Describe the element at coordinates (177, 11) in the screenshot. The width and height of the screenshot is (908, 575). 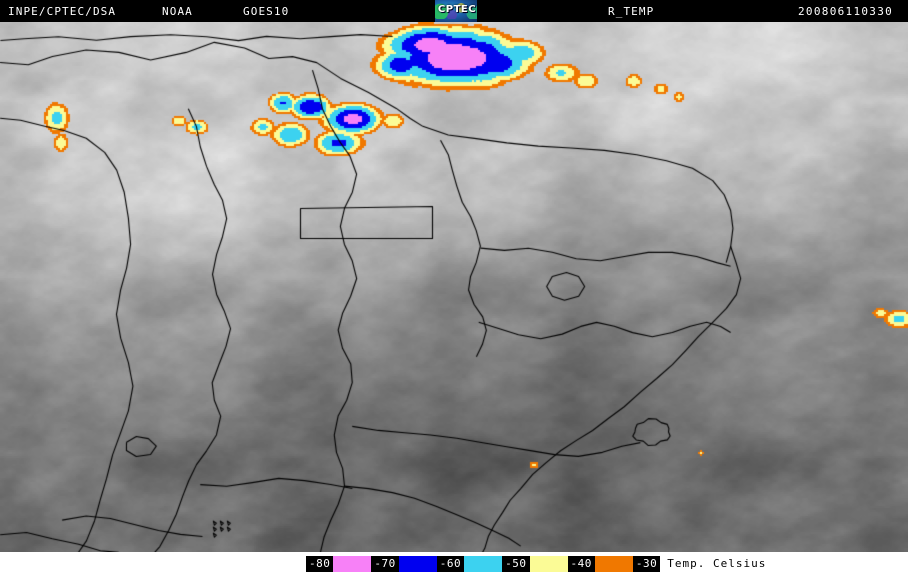
I see `agency-label: NOAA` at that location.